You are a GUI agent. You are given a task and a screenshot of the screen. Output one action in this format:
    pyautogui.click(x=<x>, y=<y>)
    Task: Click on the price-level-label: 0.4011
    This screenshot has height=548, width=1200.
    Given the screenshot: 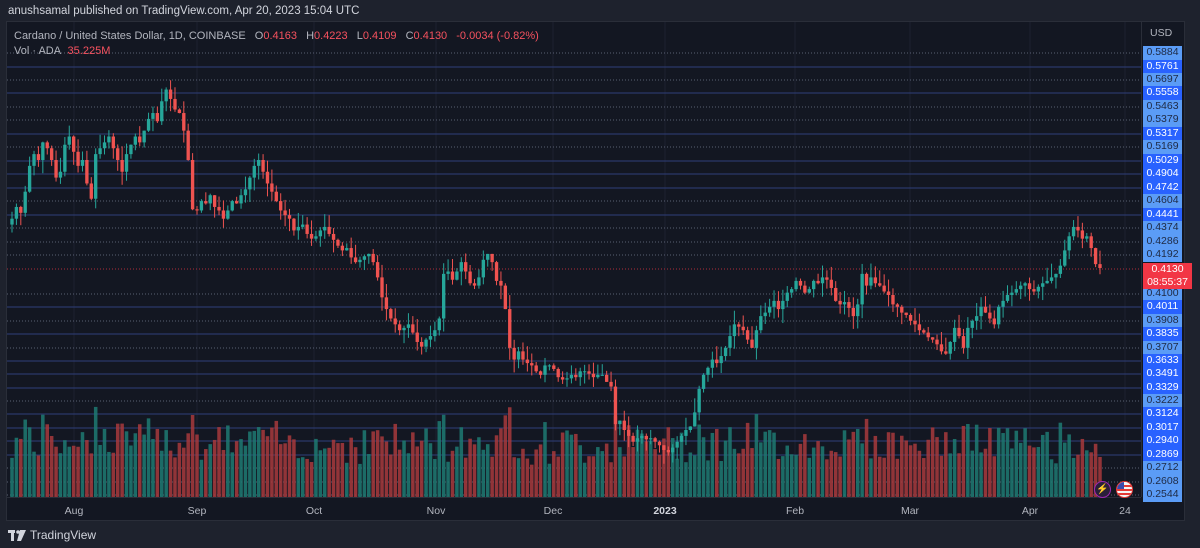 What is the action you would take?
    pyautogui.click(x=1162, y=307)
    